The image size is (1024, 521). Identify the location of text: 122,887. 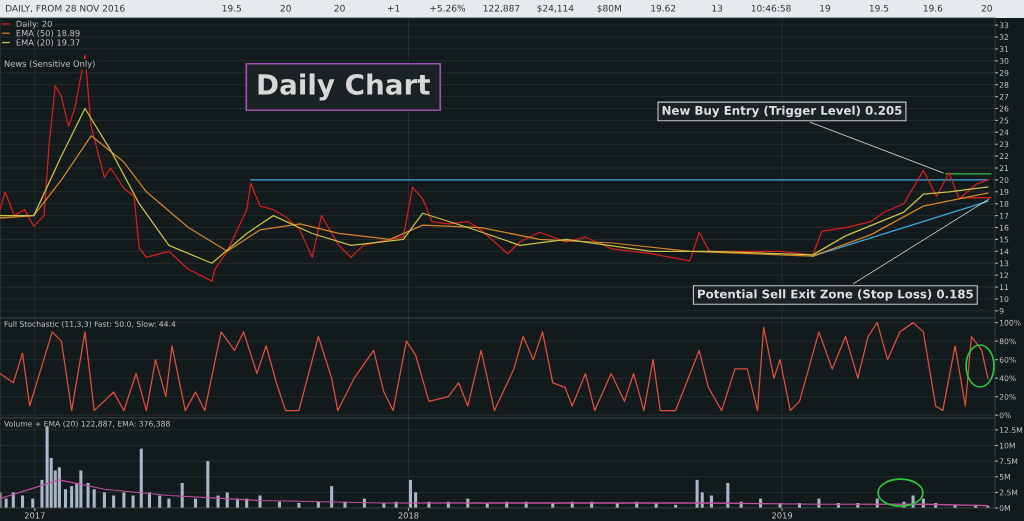
(501, 8).